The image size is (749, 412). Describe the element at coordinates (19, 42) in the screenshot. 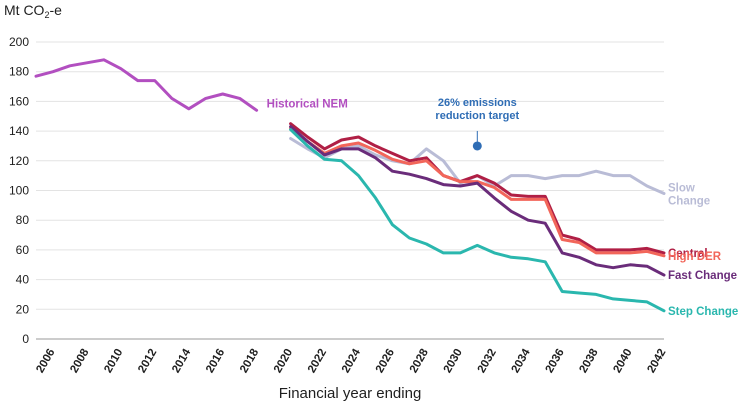

I see `y-tick-label: 200` at that location.